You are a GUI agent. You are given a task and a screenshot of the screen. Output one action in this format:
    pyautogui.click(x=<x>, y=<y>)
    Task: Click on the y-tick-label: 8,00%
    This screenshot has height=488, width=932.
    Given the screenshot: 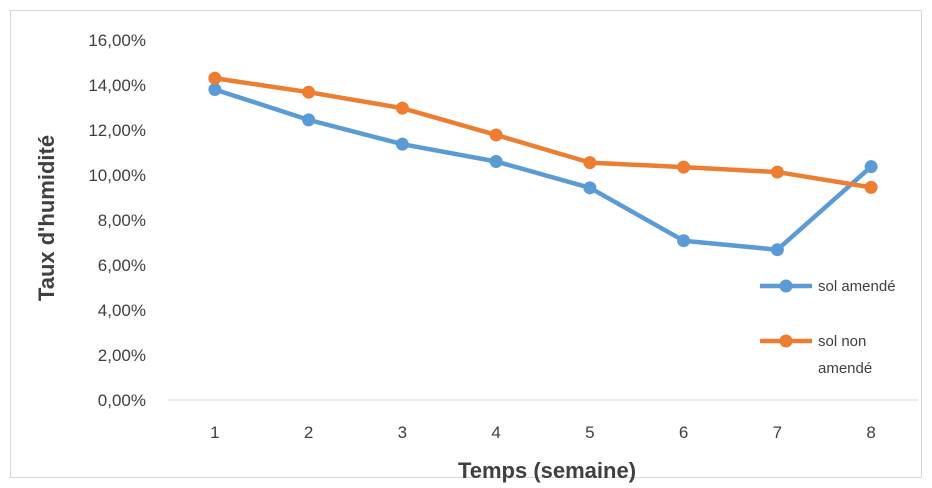 What is the action you would take?
    pyautogui.click(x=122, y=220)
    